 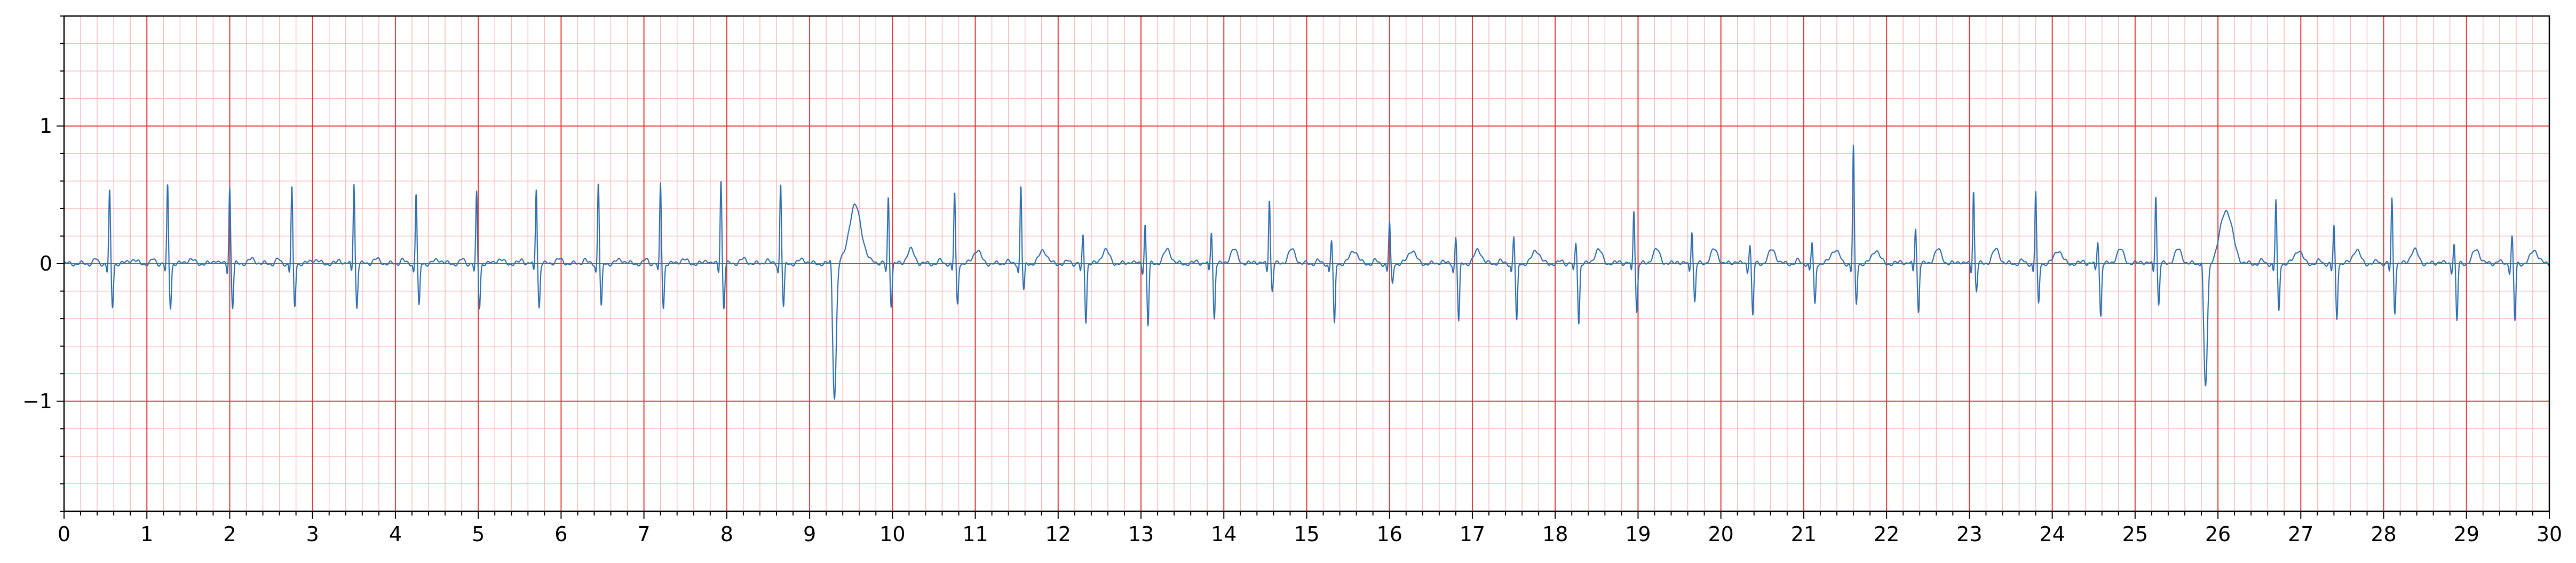 I want to click on x-tick-label: 25, so click(x=2135, y=534).